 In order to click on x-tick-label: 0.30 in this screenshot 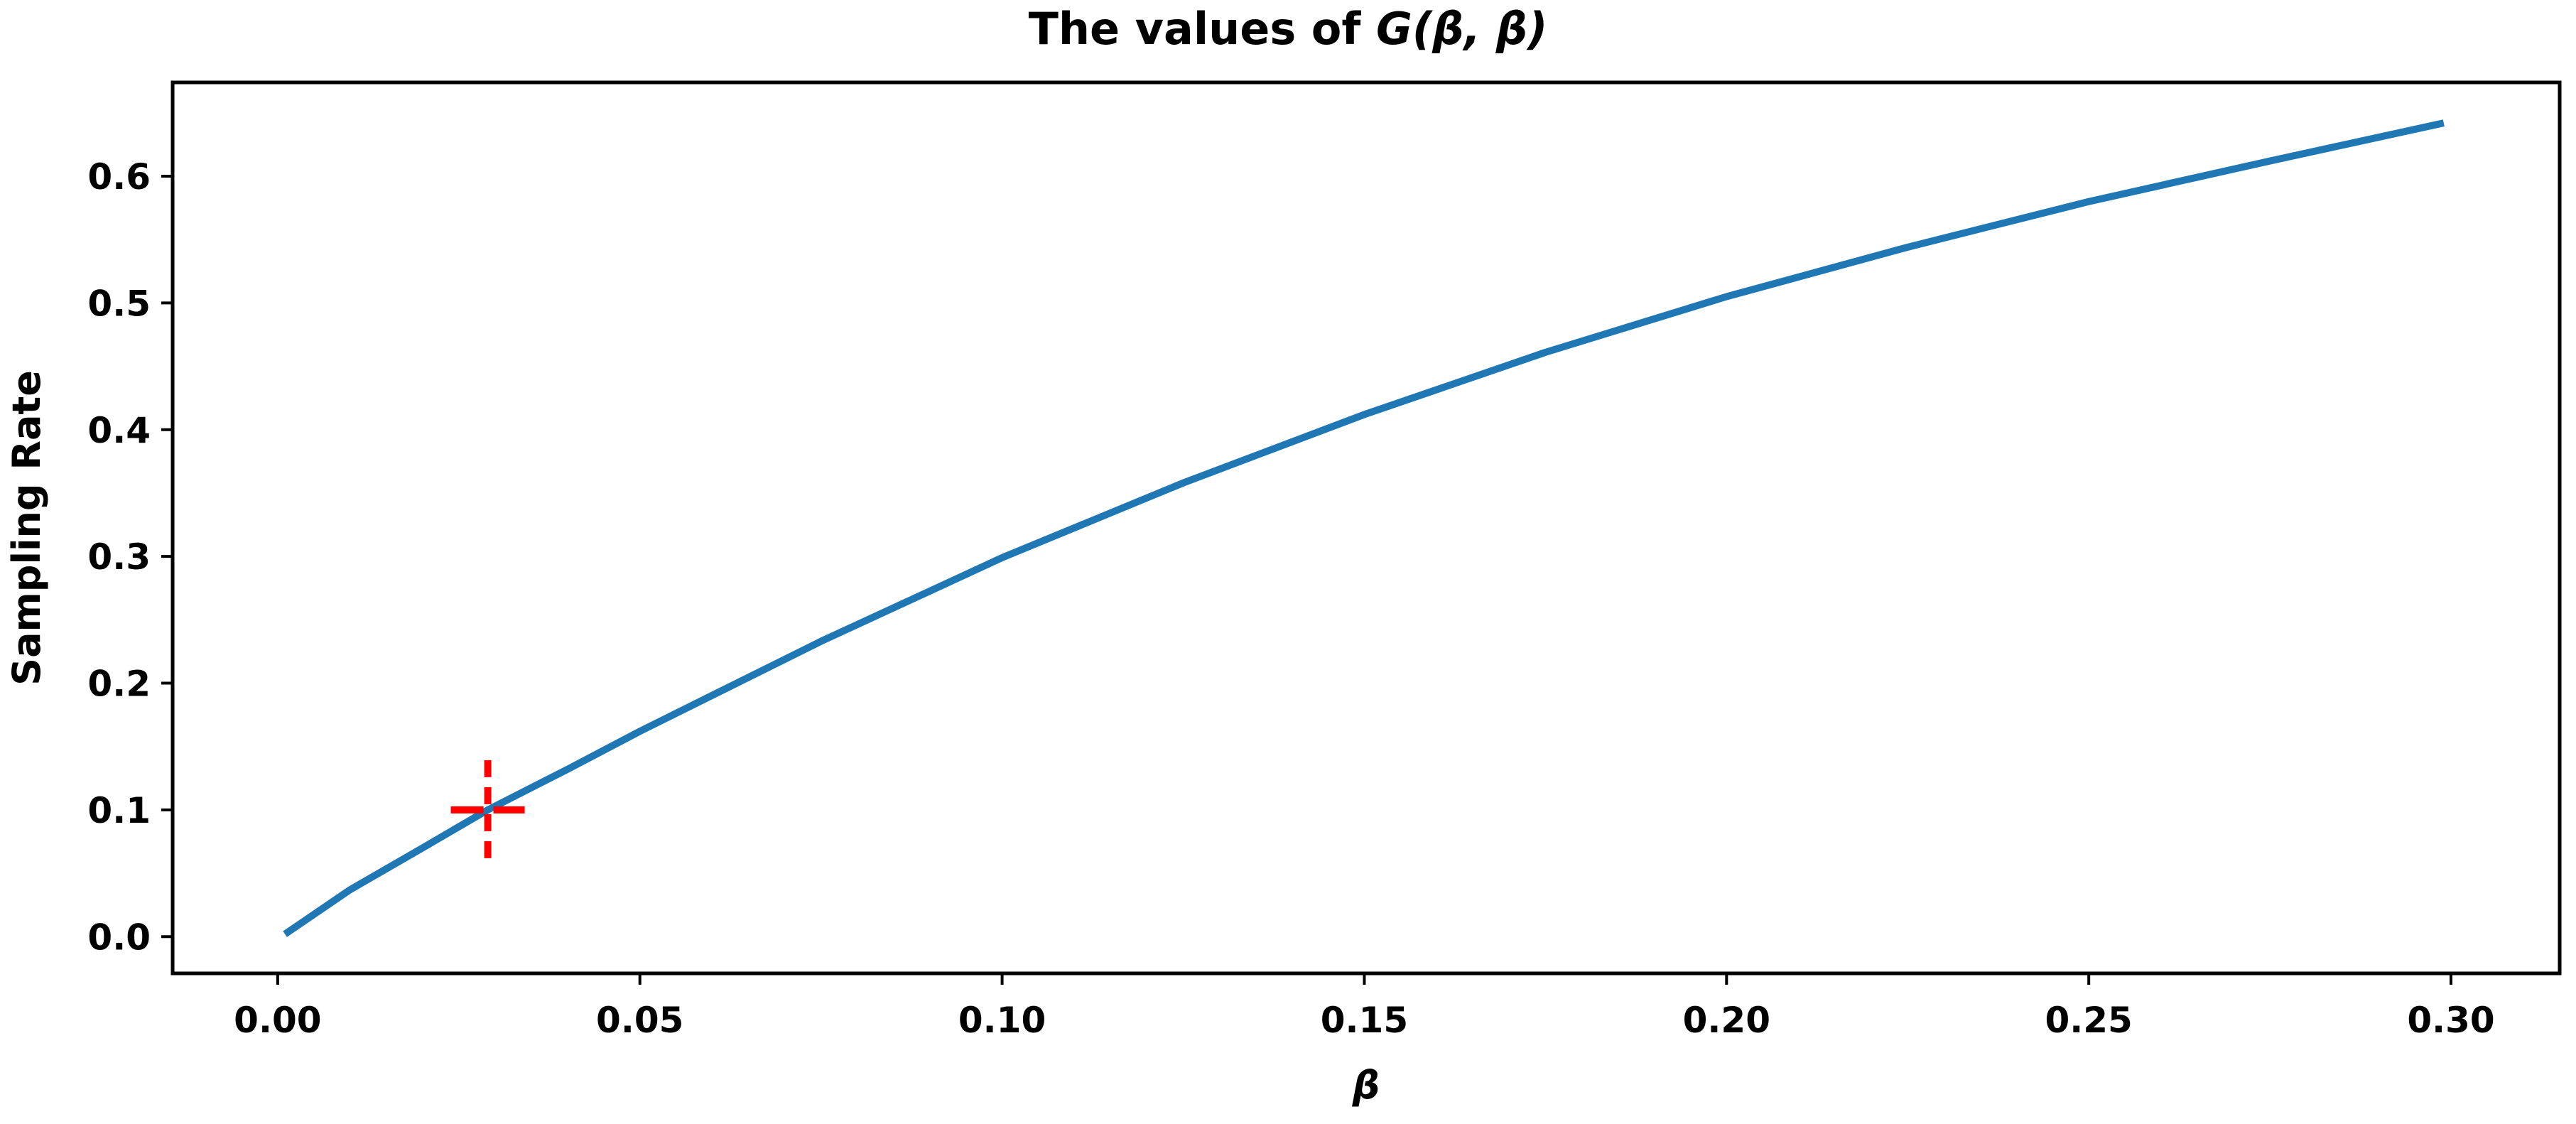, I will do `click(2450, 1021)`.